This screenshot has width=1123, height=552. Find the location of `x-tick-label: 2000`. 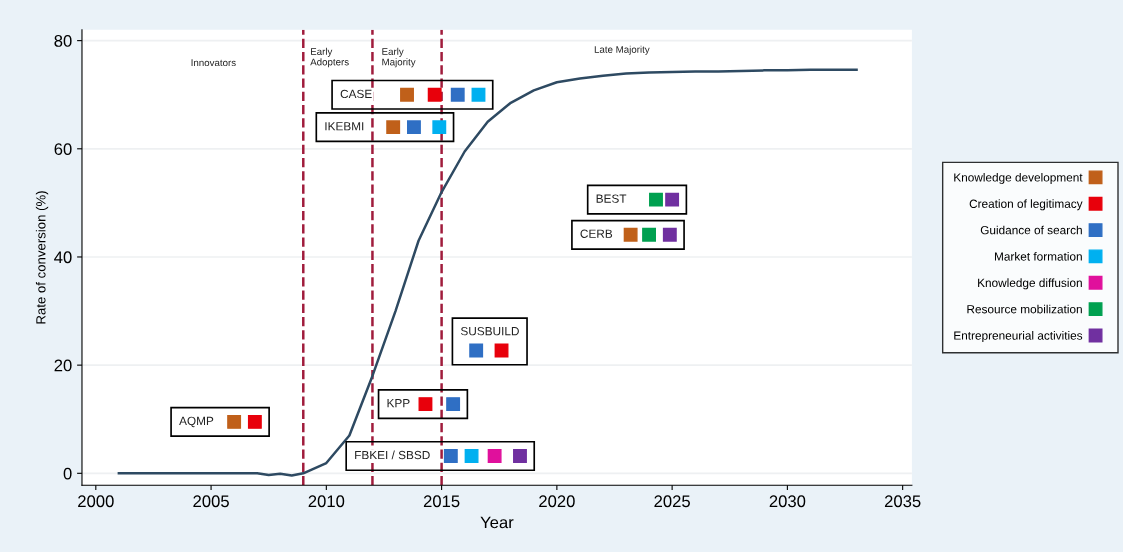

x-tick-label: 2000 is located at coordinates (96, 501).